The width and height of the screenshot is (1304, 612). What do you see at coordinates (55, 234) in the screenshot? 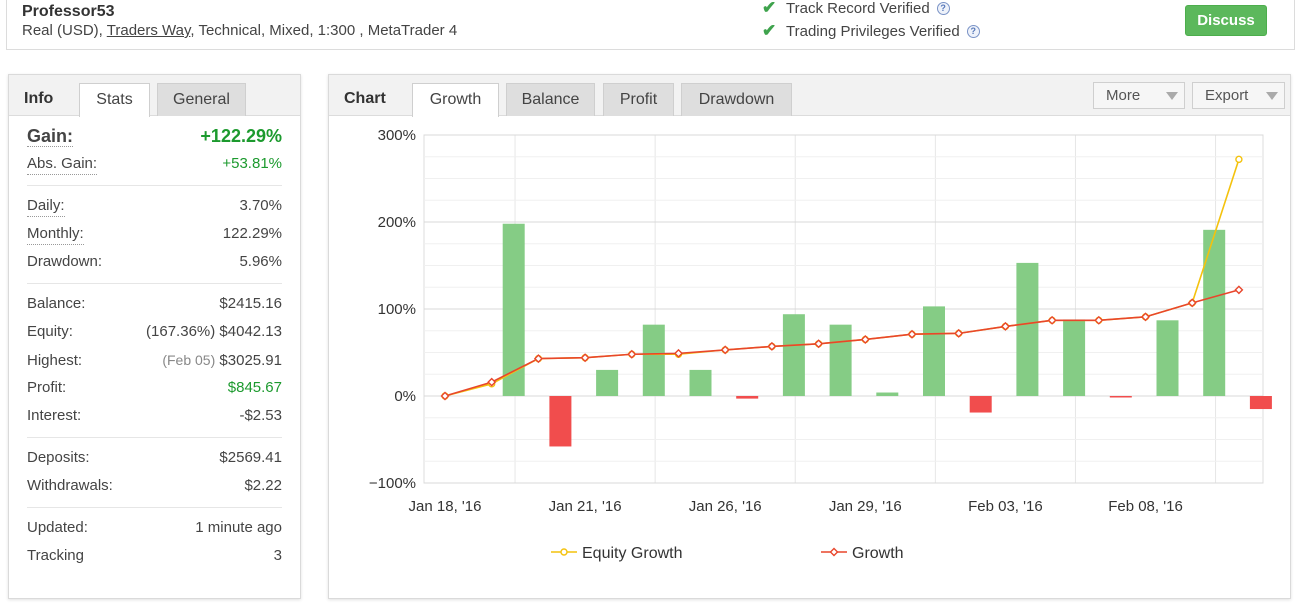
I see `monthly-label: Monthly:` at bounding box center [55, 234].